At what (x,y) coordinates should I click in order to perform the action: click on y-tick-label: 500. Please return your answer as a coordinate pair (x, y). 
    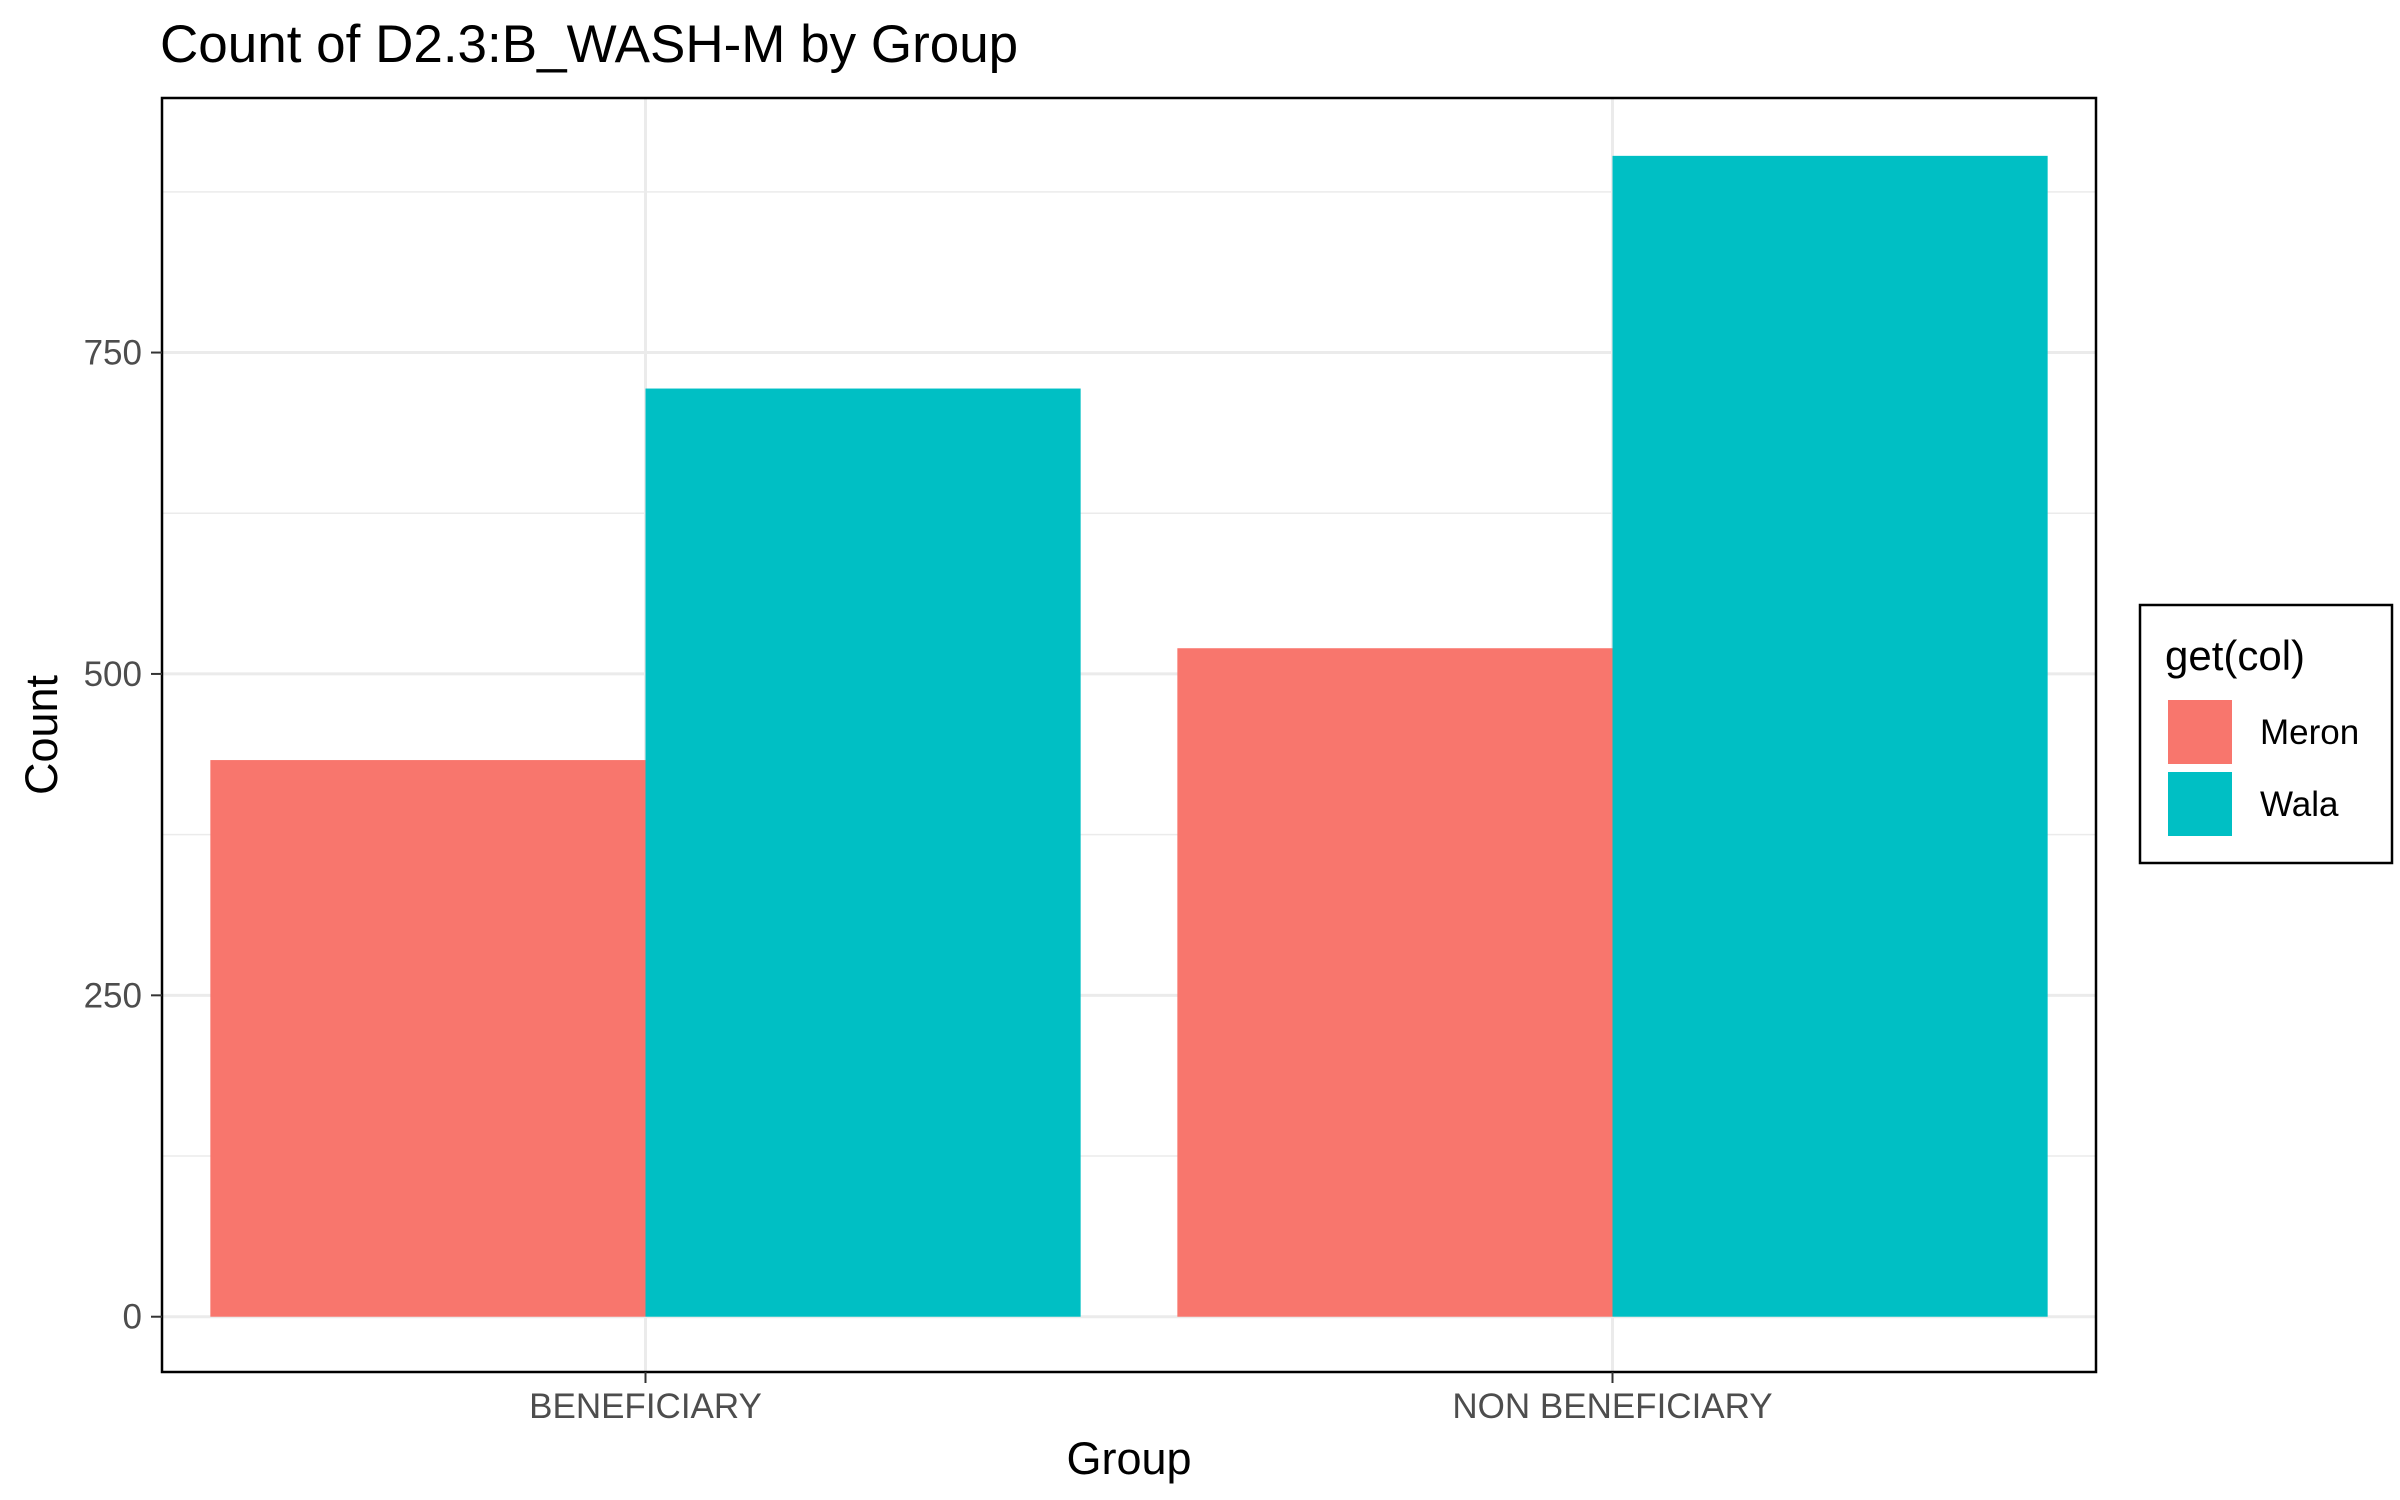
    Looking at the image, I should click on (113, 674).